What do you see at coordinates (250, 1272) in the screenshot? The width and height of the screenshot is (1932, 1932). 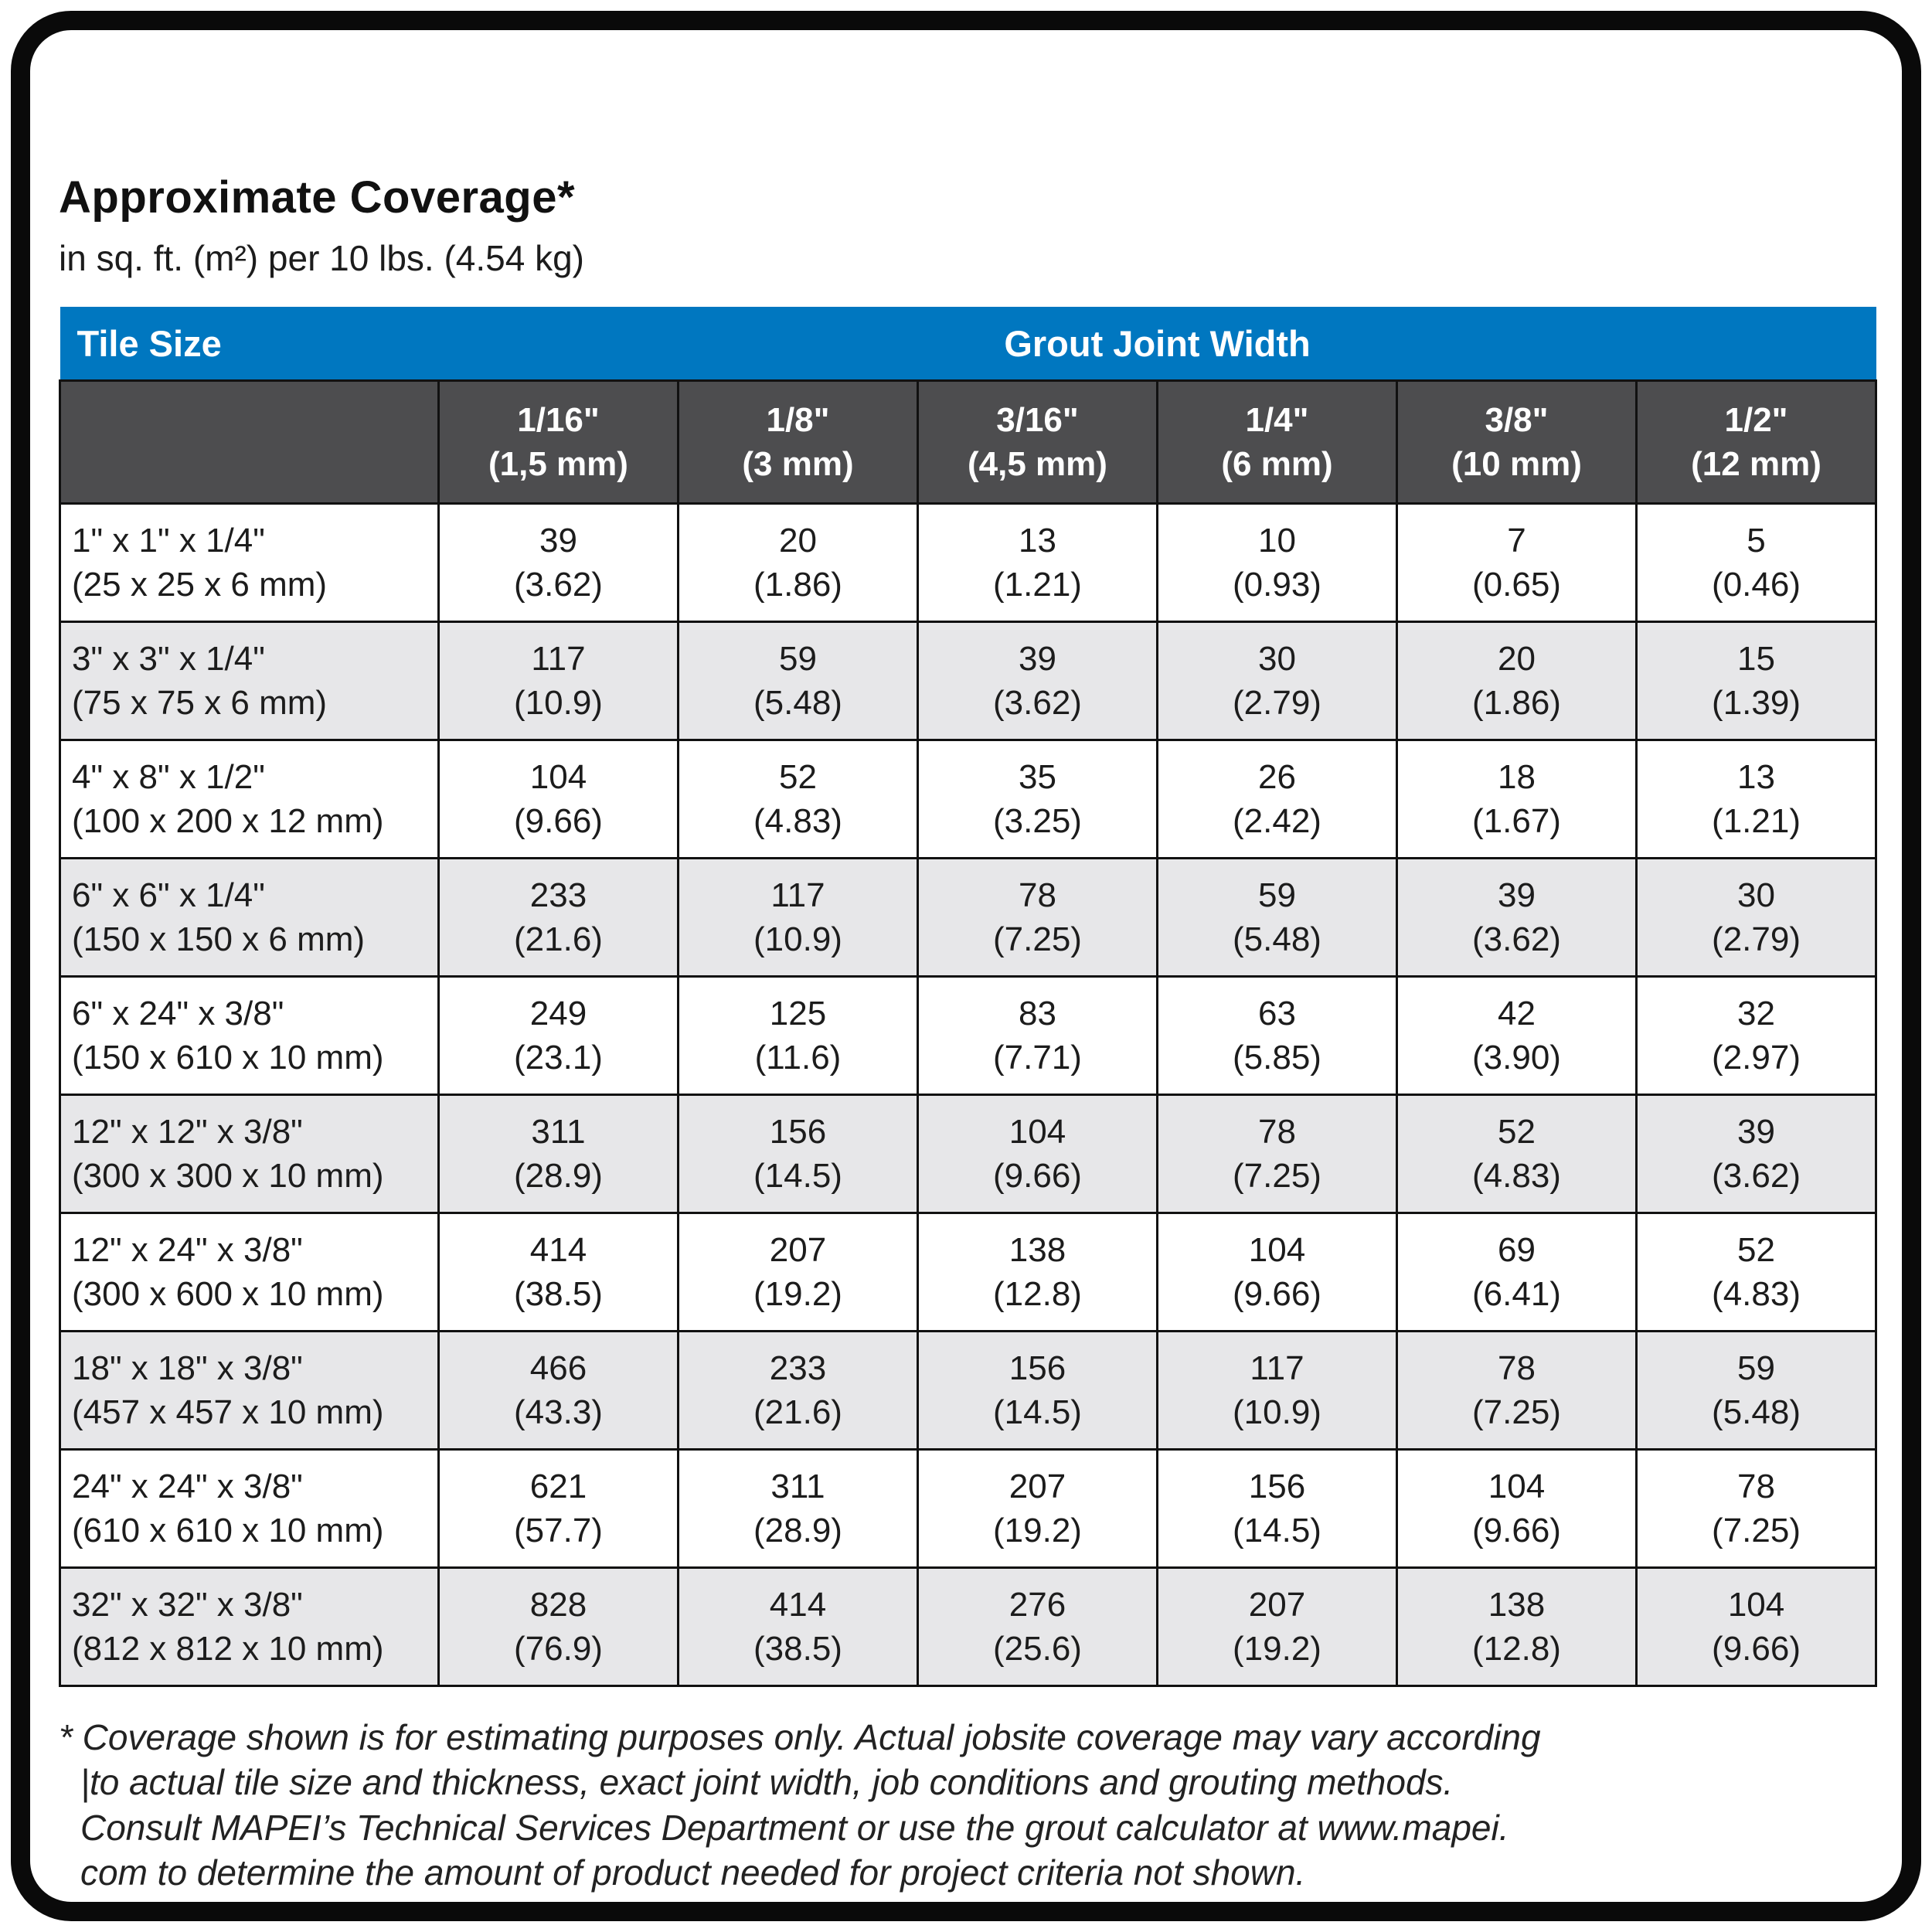 I see `tile-size-cell: 12" x 24" x 3/8" (300 x 600 x 10 mm)` at bounding box center [250, 1272].